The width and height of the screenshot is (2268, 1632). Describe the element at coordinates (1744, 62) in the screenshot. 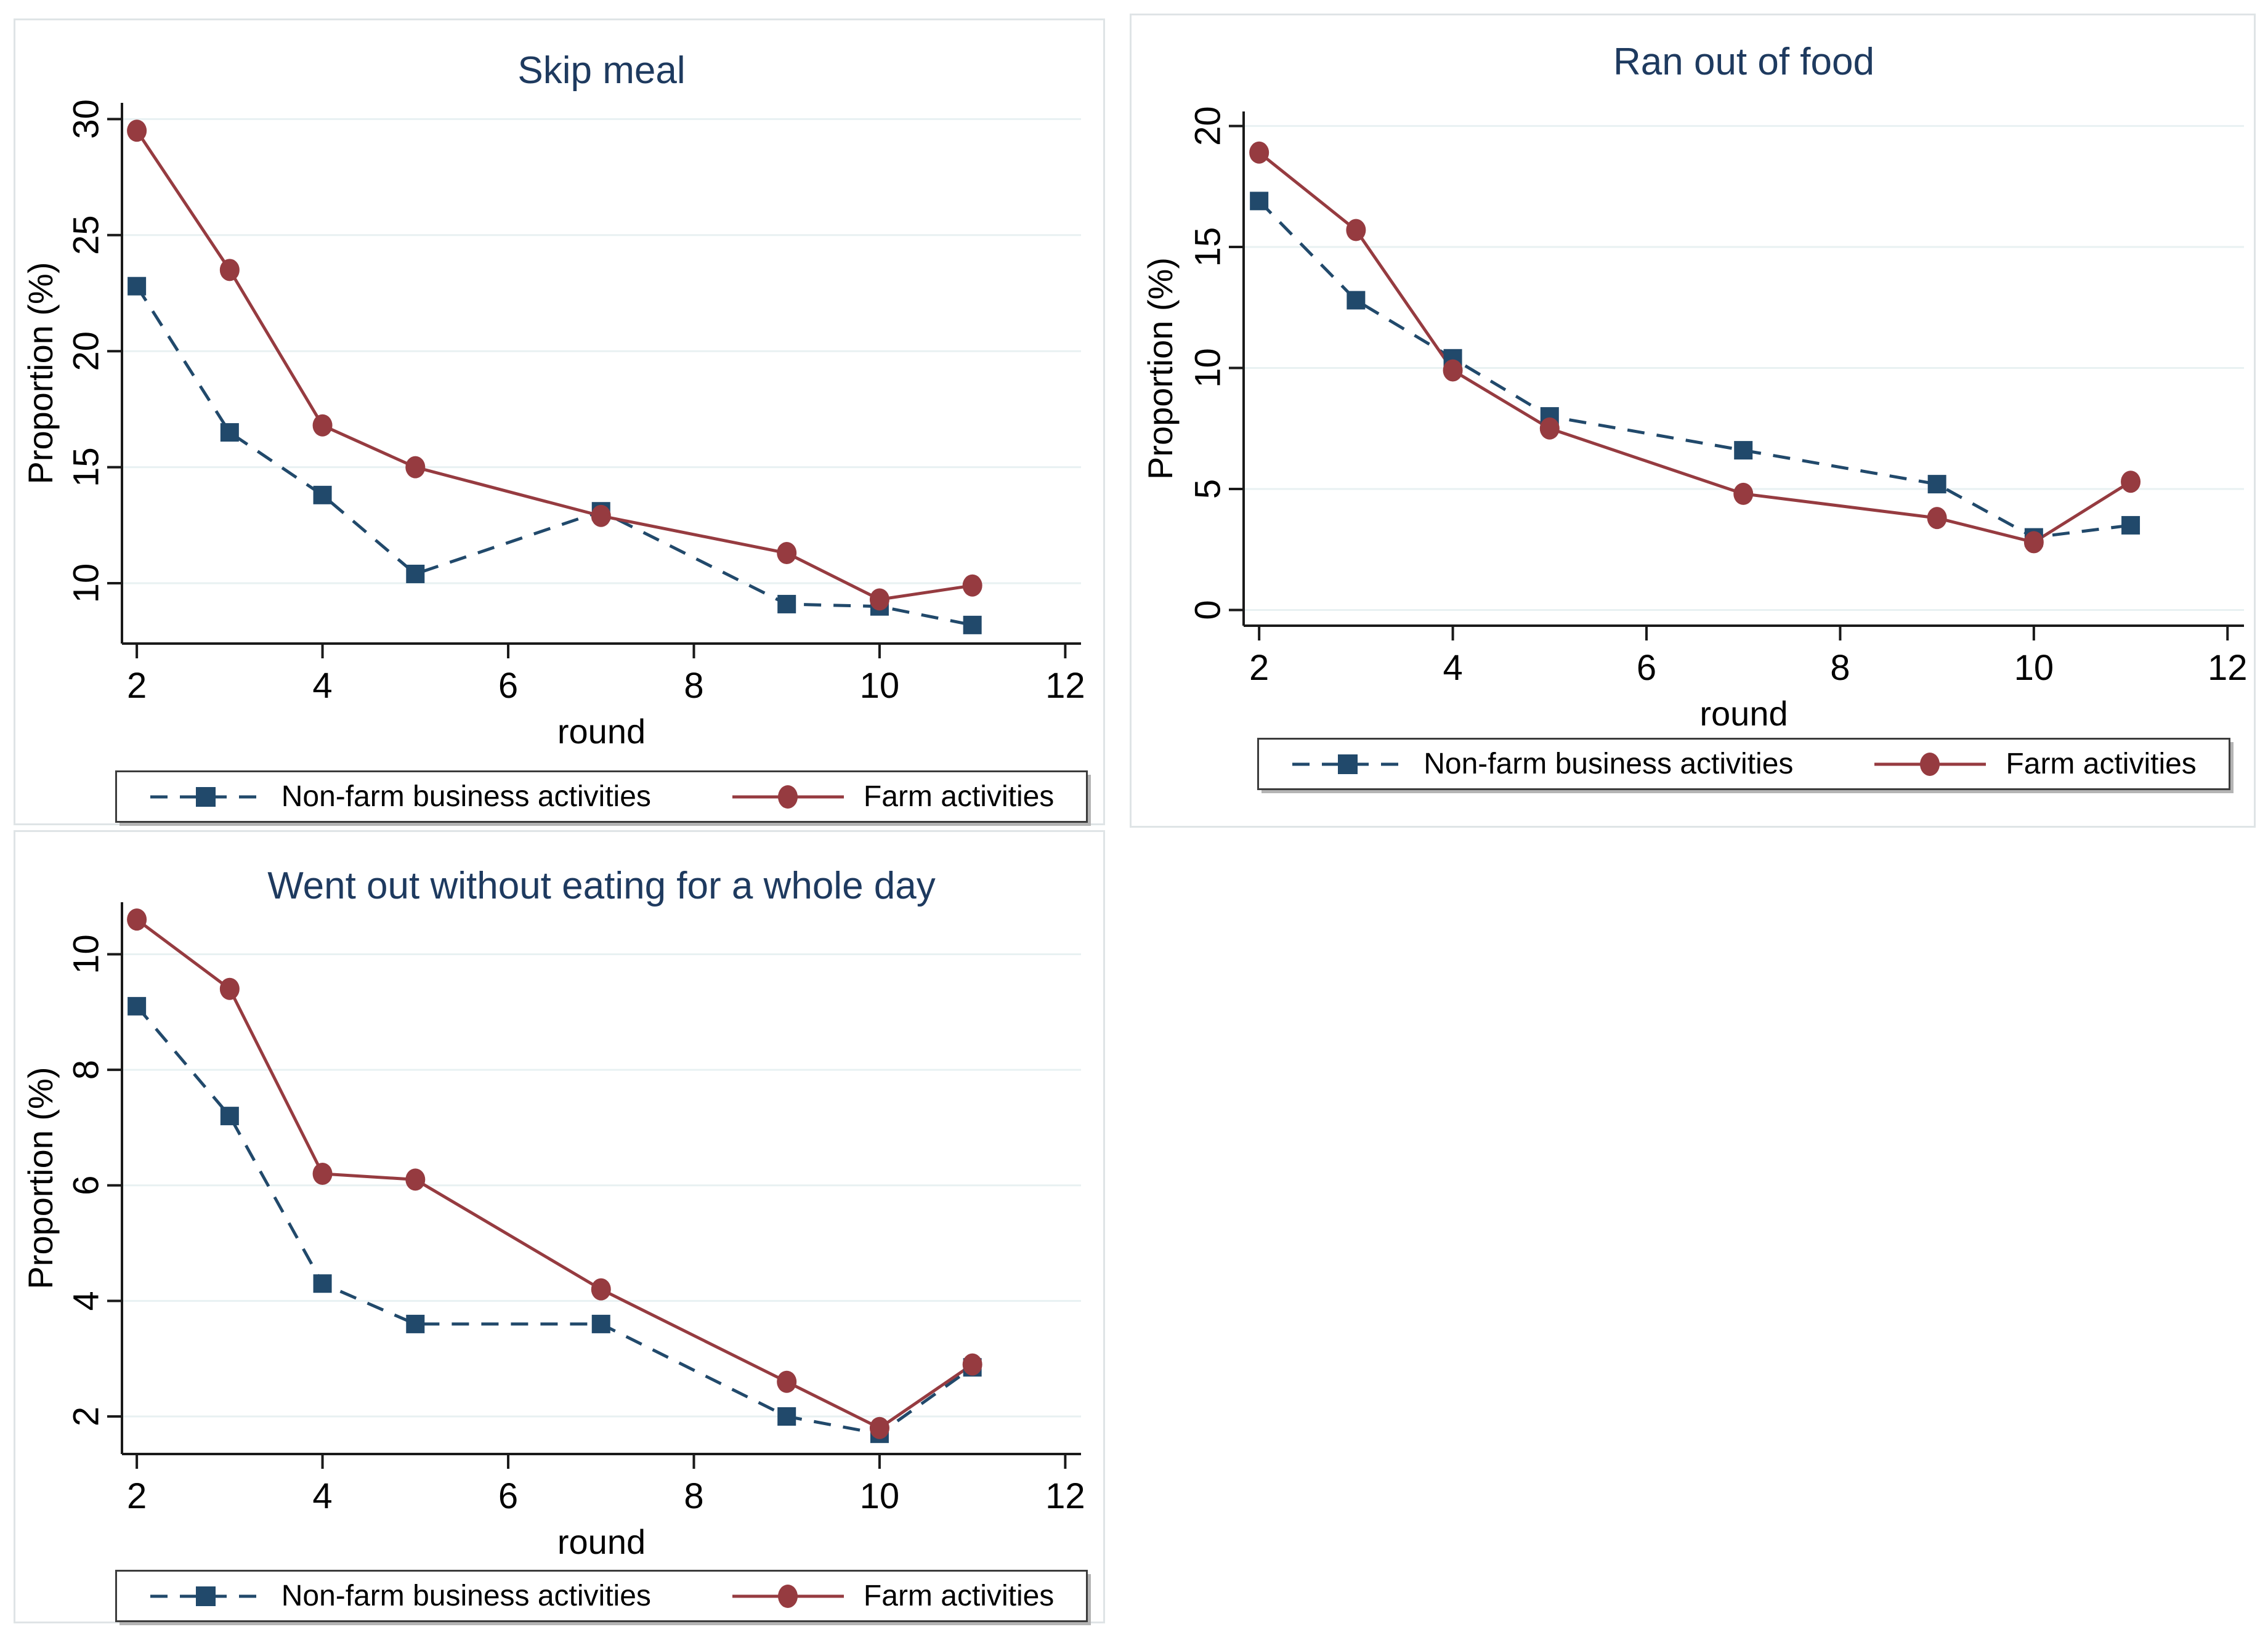

I see `chart-title-ran-out-of-food: Ran out of food` at that location.